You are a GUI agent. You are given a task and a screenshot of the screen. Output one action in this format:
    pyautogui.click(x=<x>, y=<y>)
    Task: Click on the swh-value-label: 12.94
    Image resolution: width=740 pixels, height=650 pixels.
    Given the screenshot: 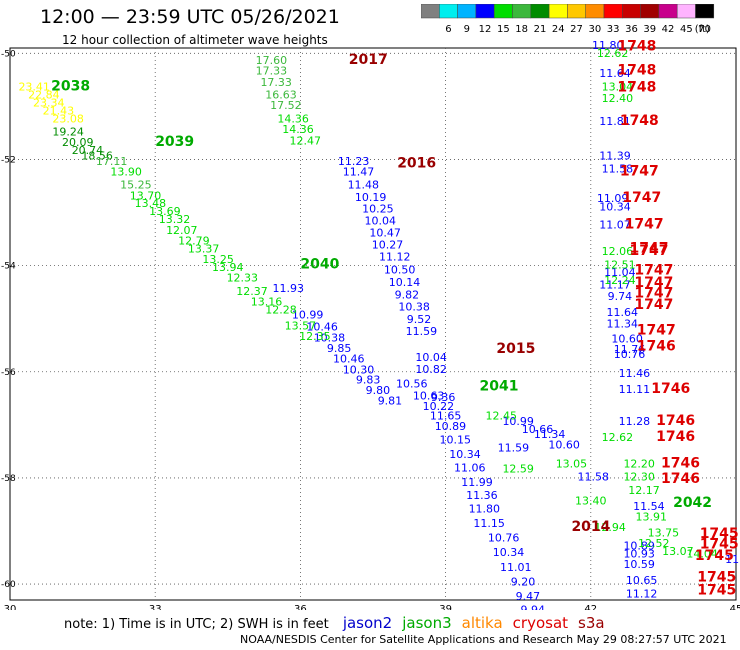 What is the action you would take?
    pyautogui.click(x=610, y=527)
    